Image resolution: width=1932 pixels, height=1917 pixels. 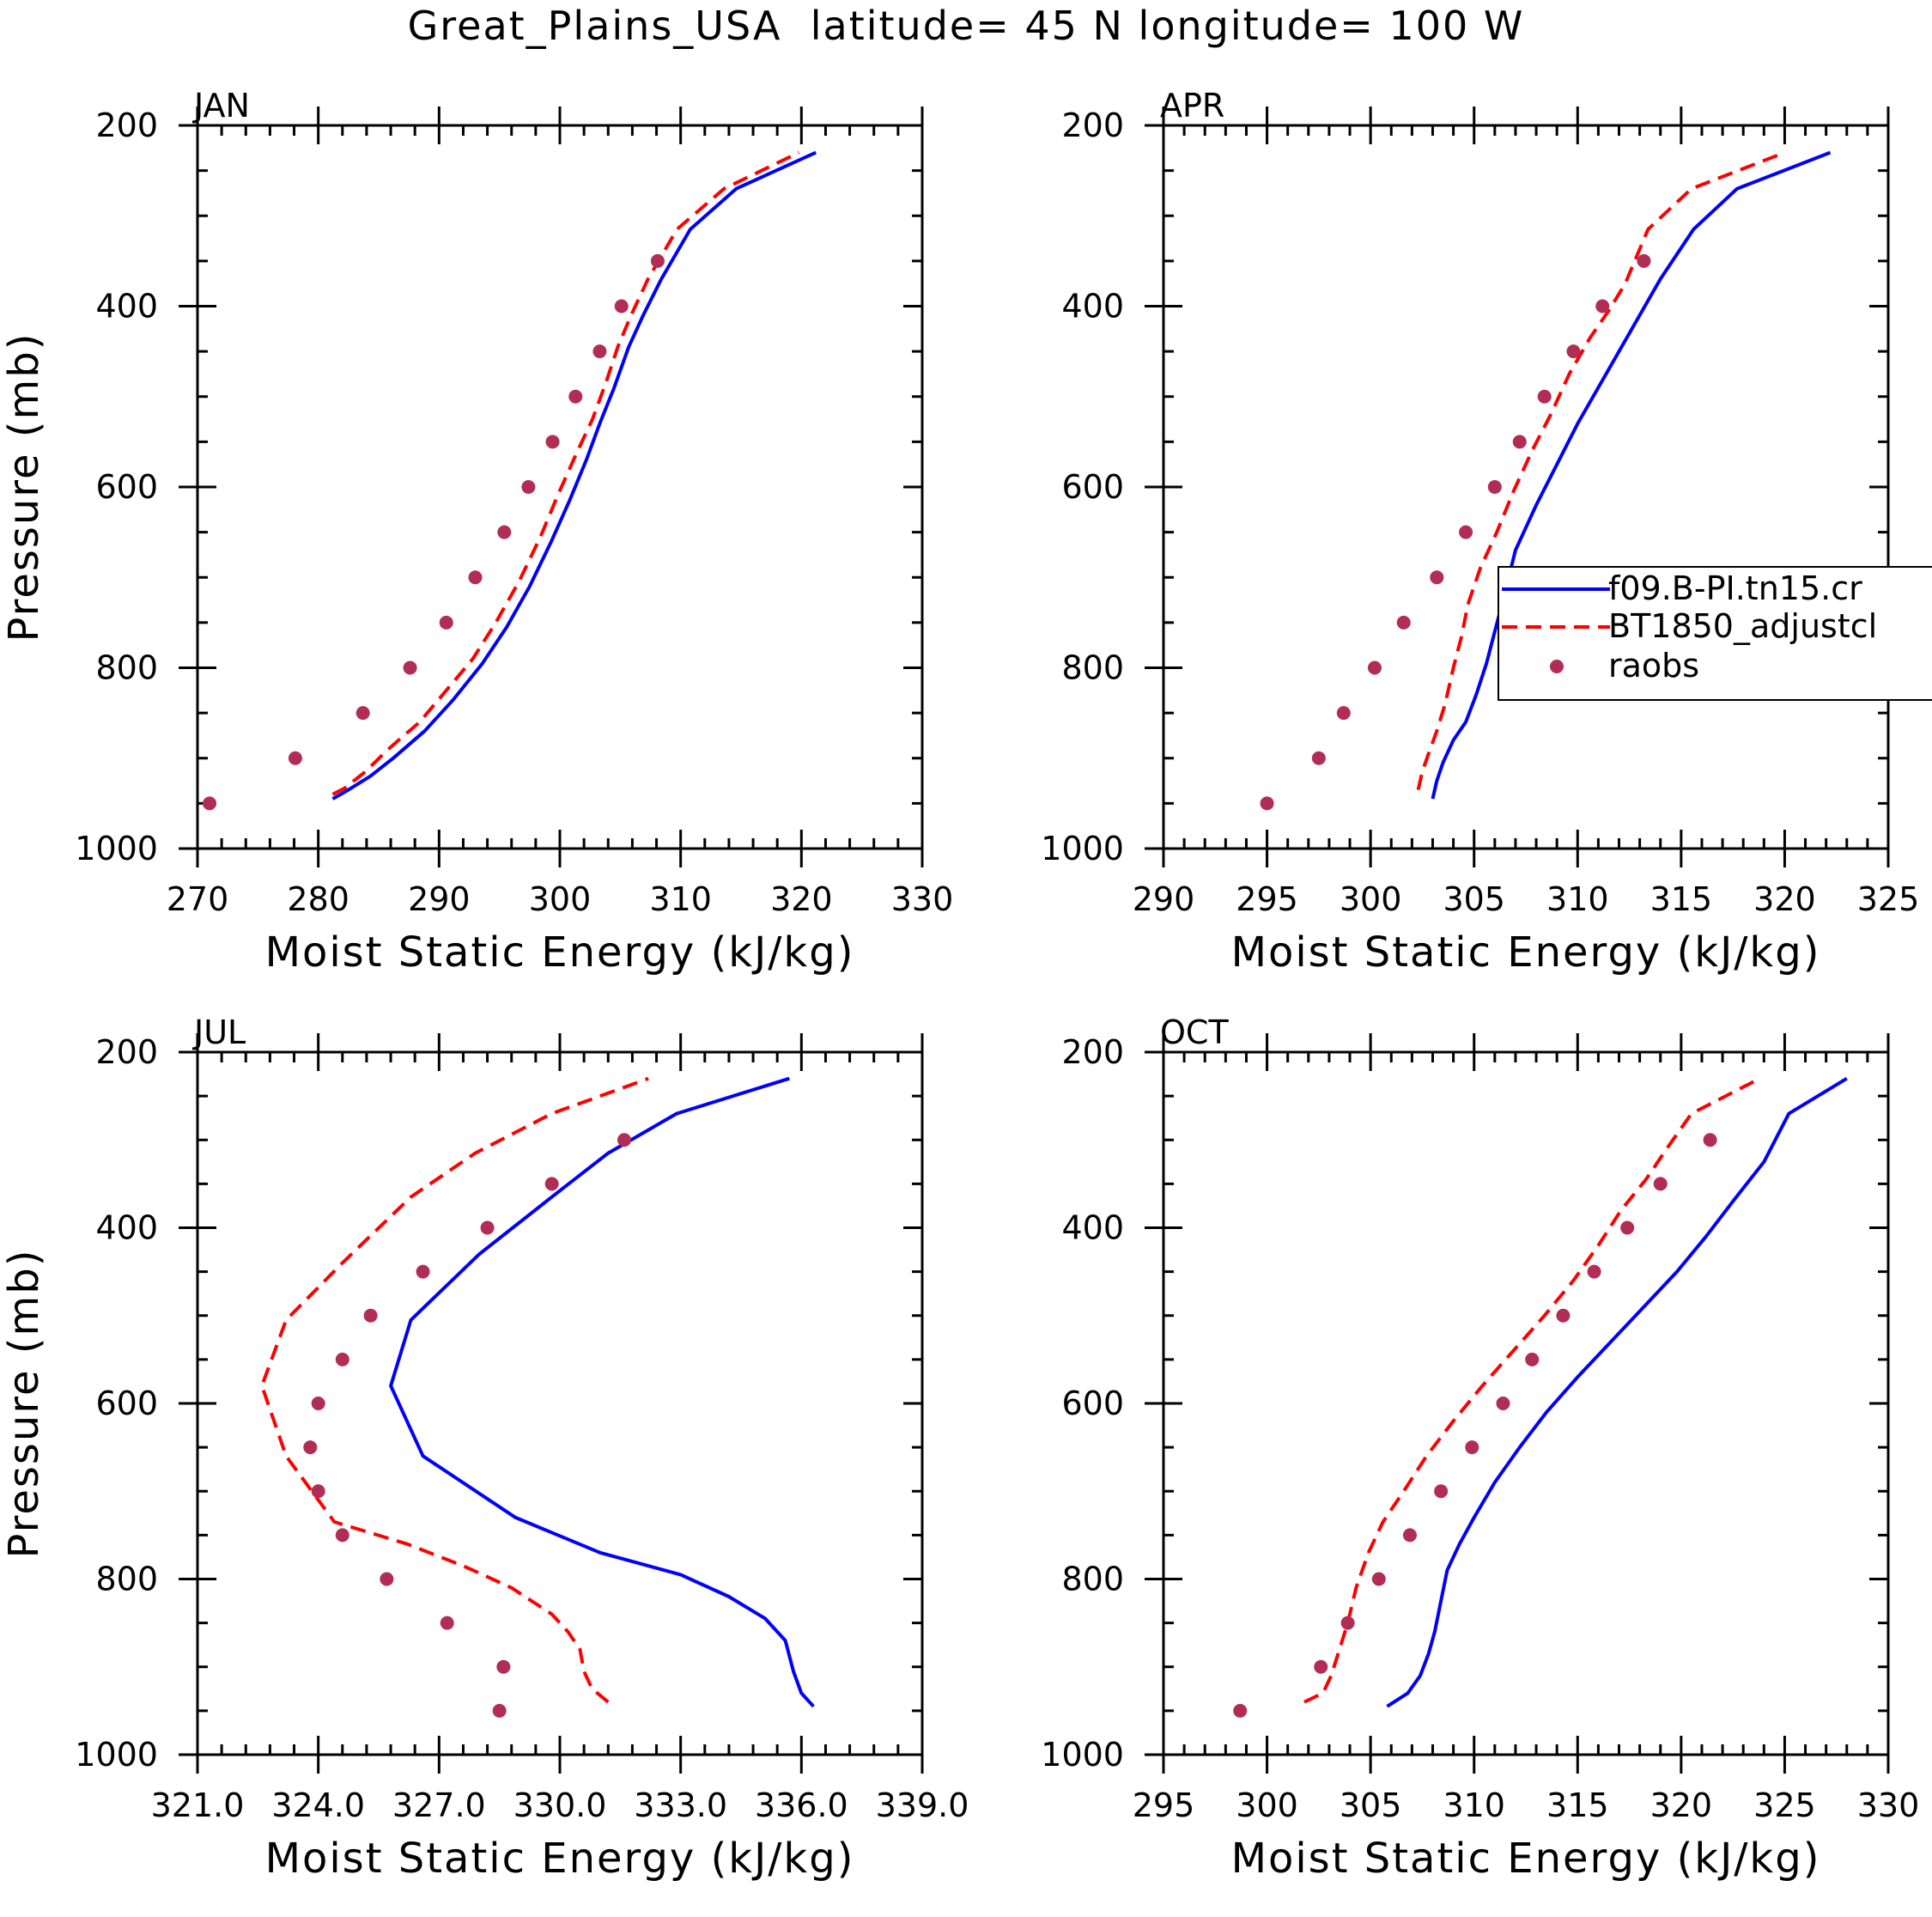 What do you see at coordinates (24, 487) in the screenshot?
I see `y-axis-label: Pressure (mb)` at bounding box center [24, 487].